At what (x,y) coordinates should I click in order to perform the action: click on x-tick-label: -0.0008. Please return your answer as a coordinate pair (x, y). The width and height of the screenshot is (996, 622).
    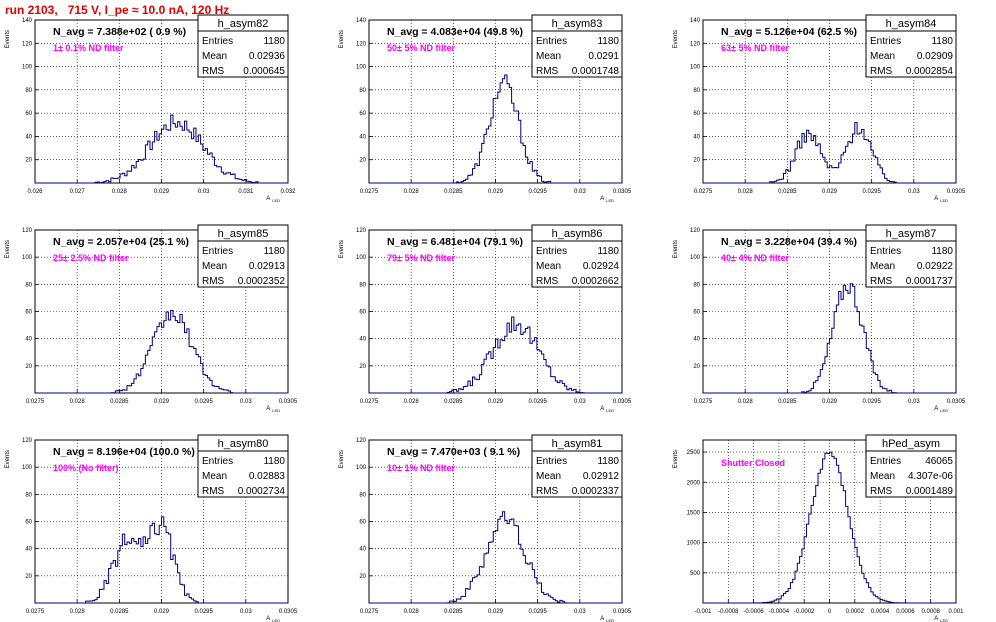
    Looking at the image, I should click on (728, 612).